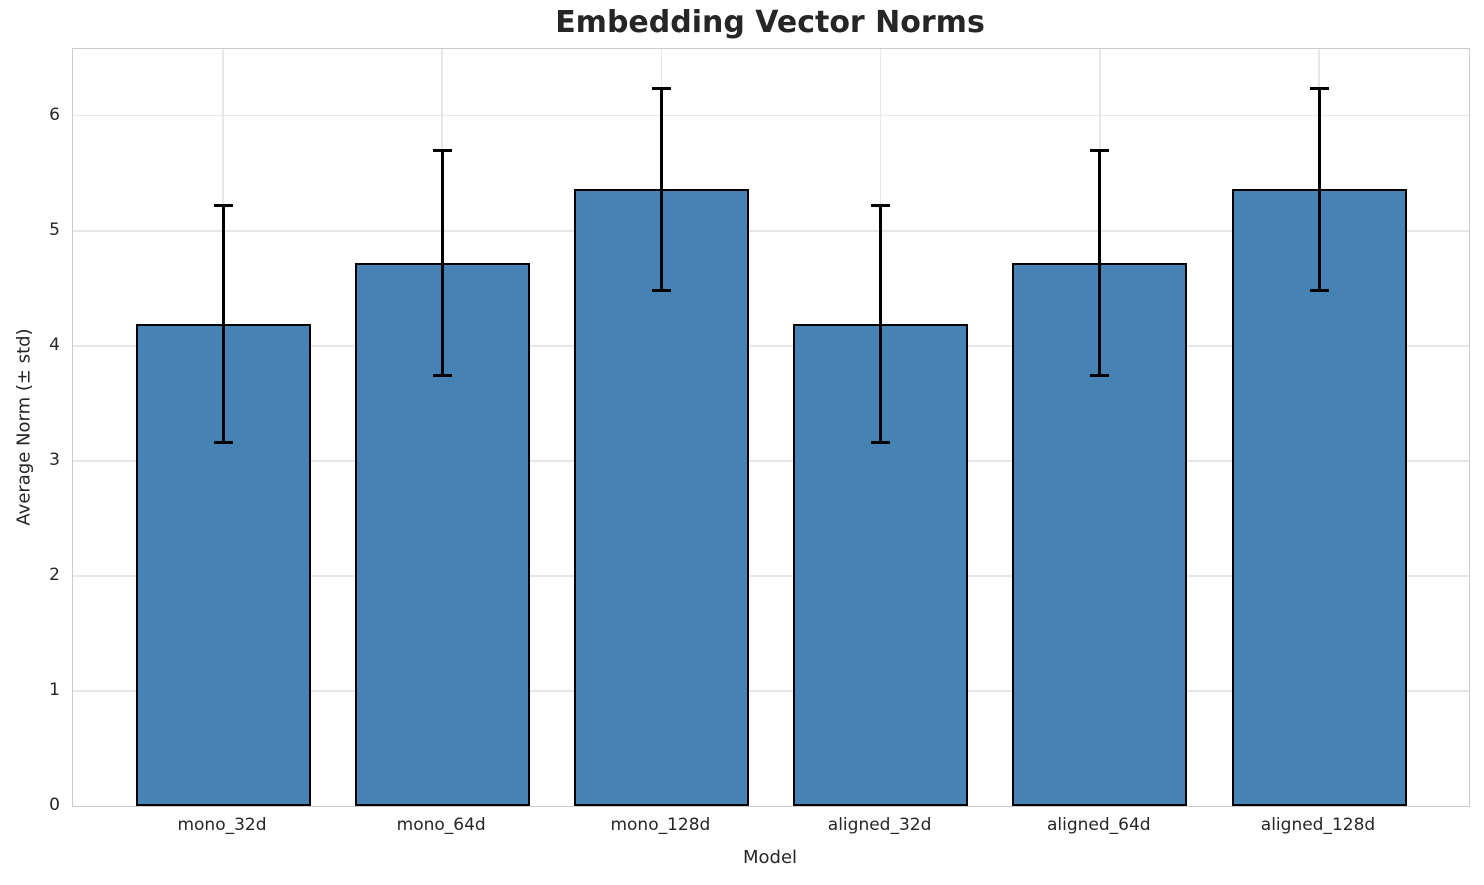  Describe the element at coordinates (54, 114) in the screenshot. I see `y-tick-label: 6` at that location.